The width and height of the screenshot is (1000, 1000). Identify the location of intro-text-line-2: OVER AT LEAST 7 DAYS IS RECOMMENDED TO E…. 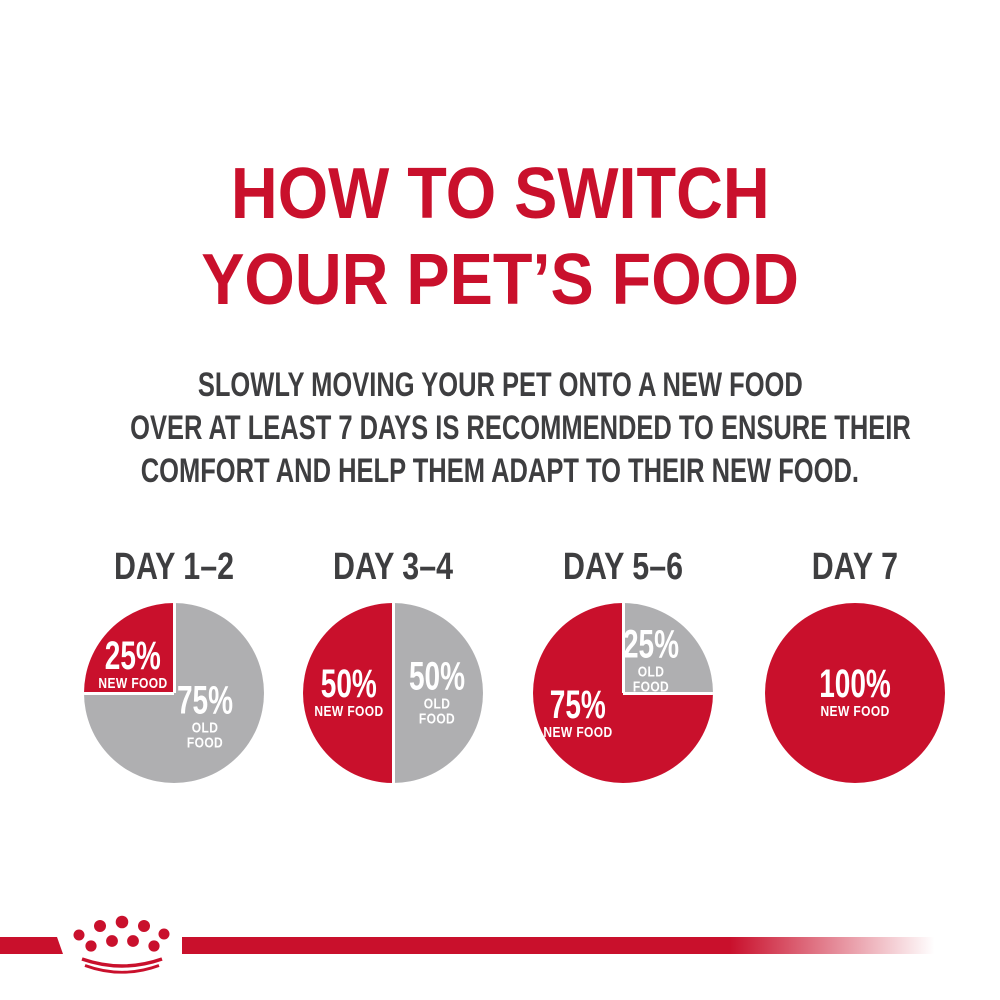
(520, 428).